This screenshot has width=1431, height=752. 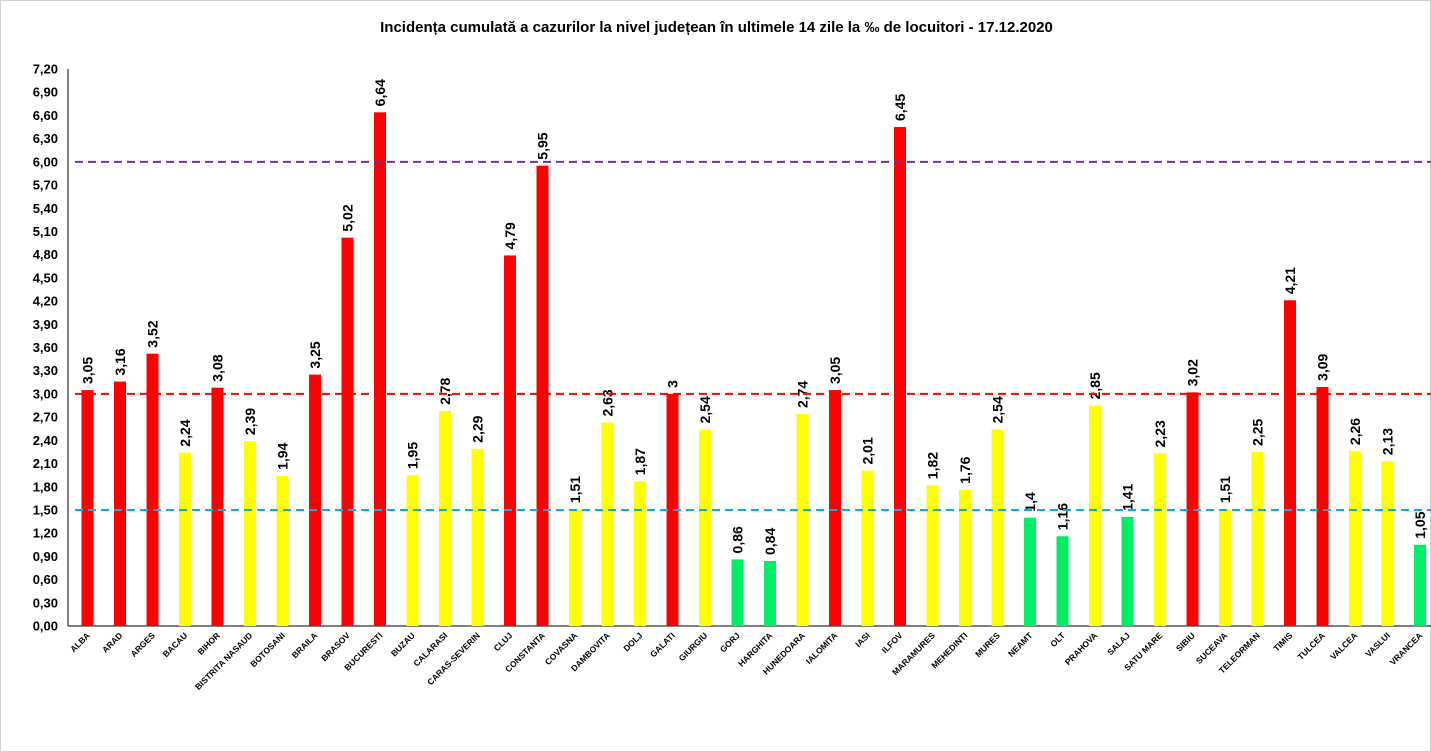 I want to click on data-label: 2,26, so click(x=1355, y=431).